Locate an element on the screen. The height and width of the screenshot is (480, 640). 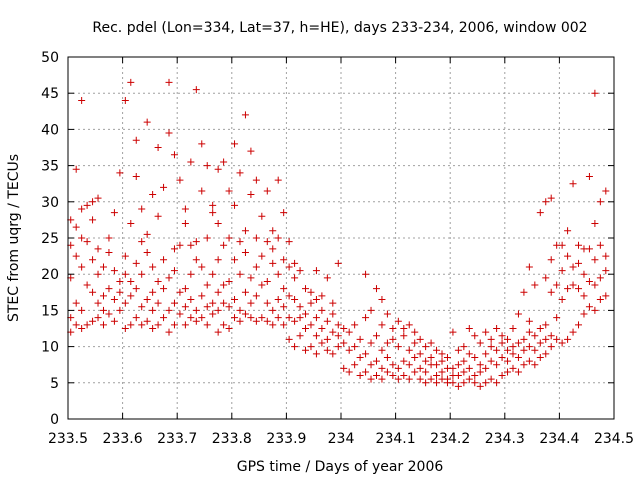
x-tick-label: 233.5 is located at coordinates (68, 439).